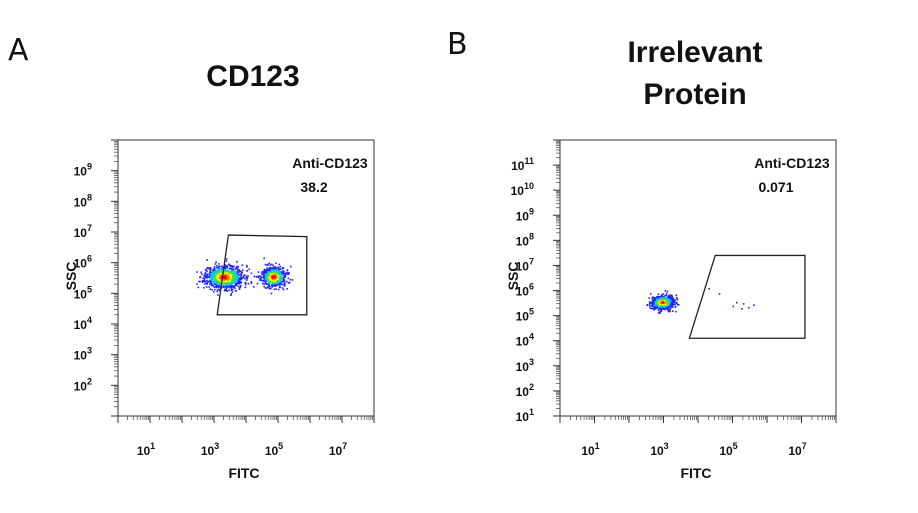  I want to click on panel-letter-b: B, so click(457, 44).